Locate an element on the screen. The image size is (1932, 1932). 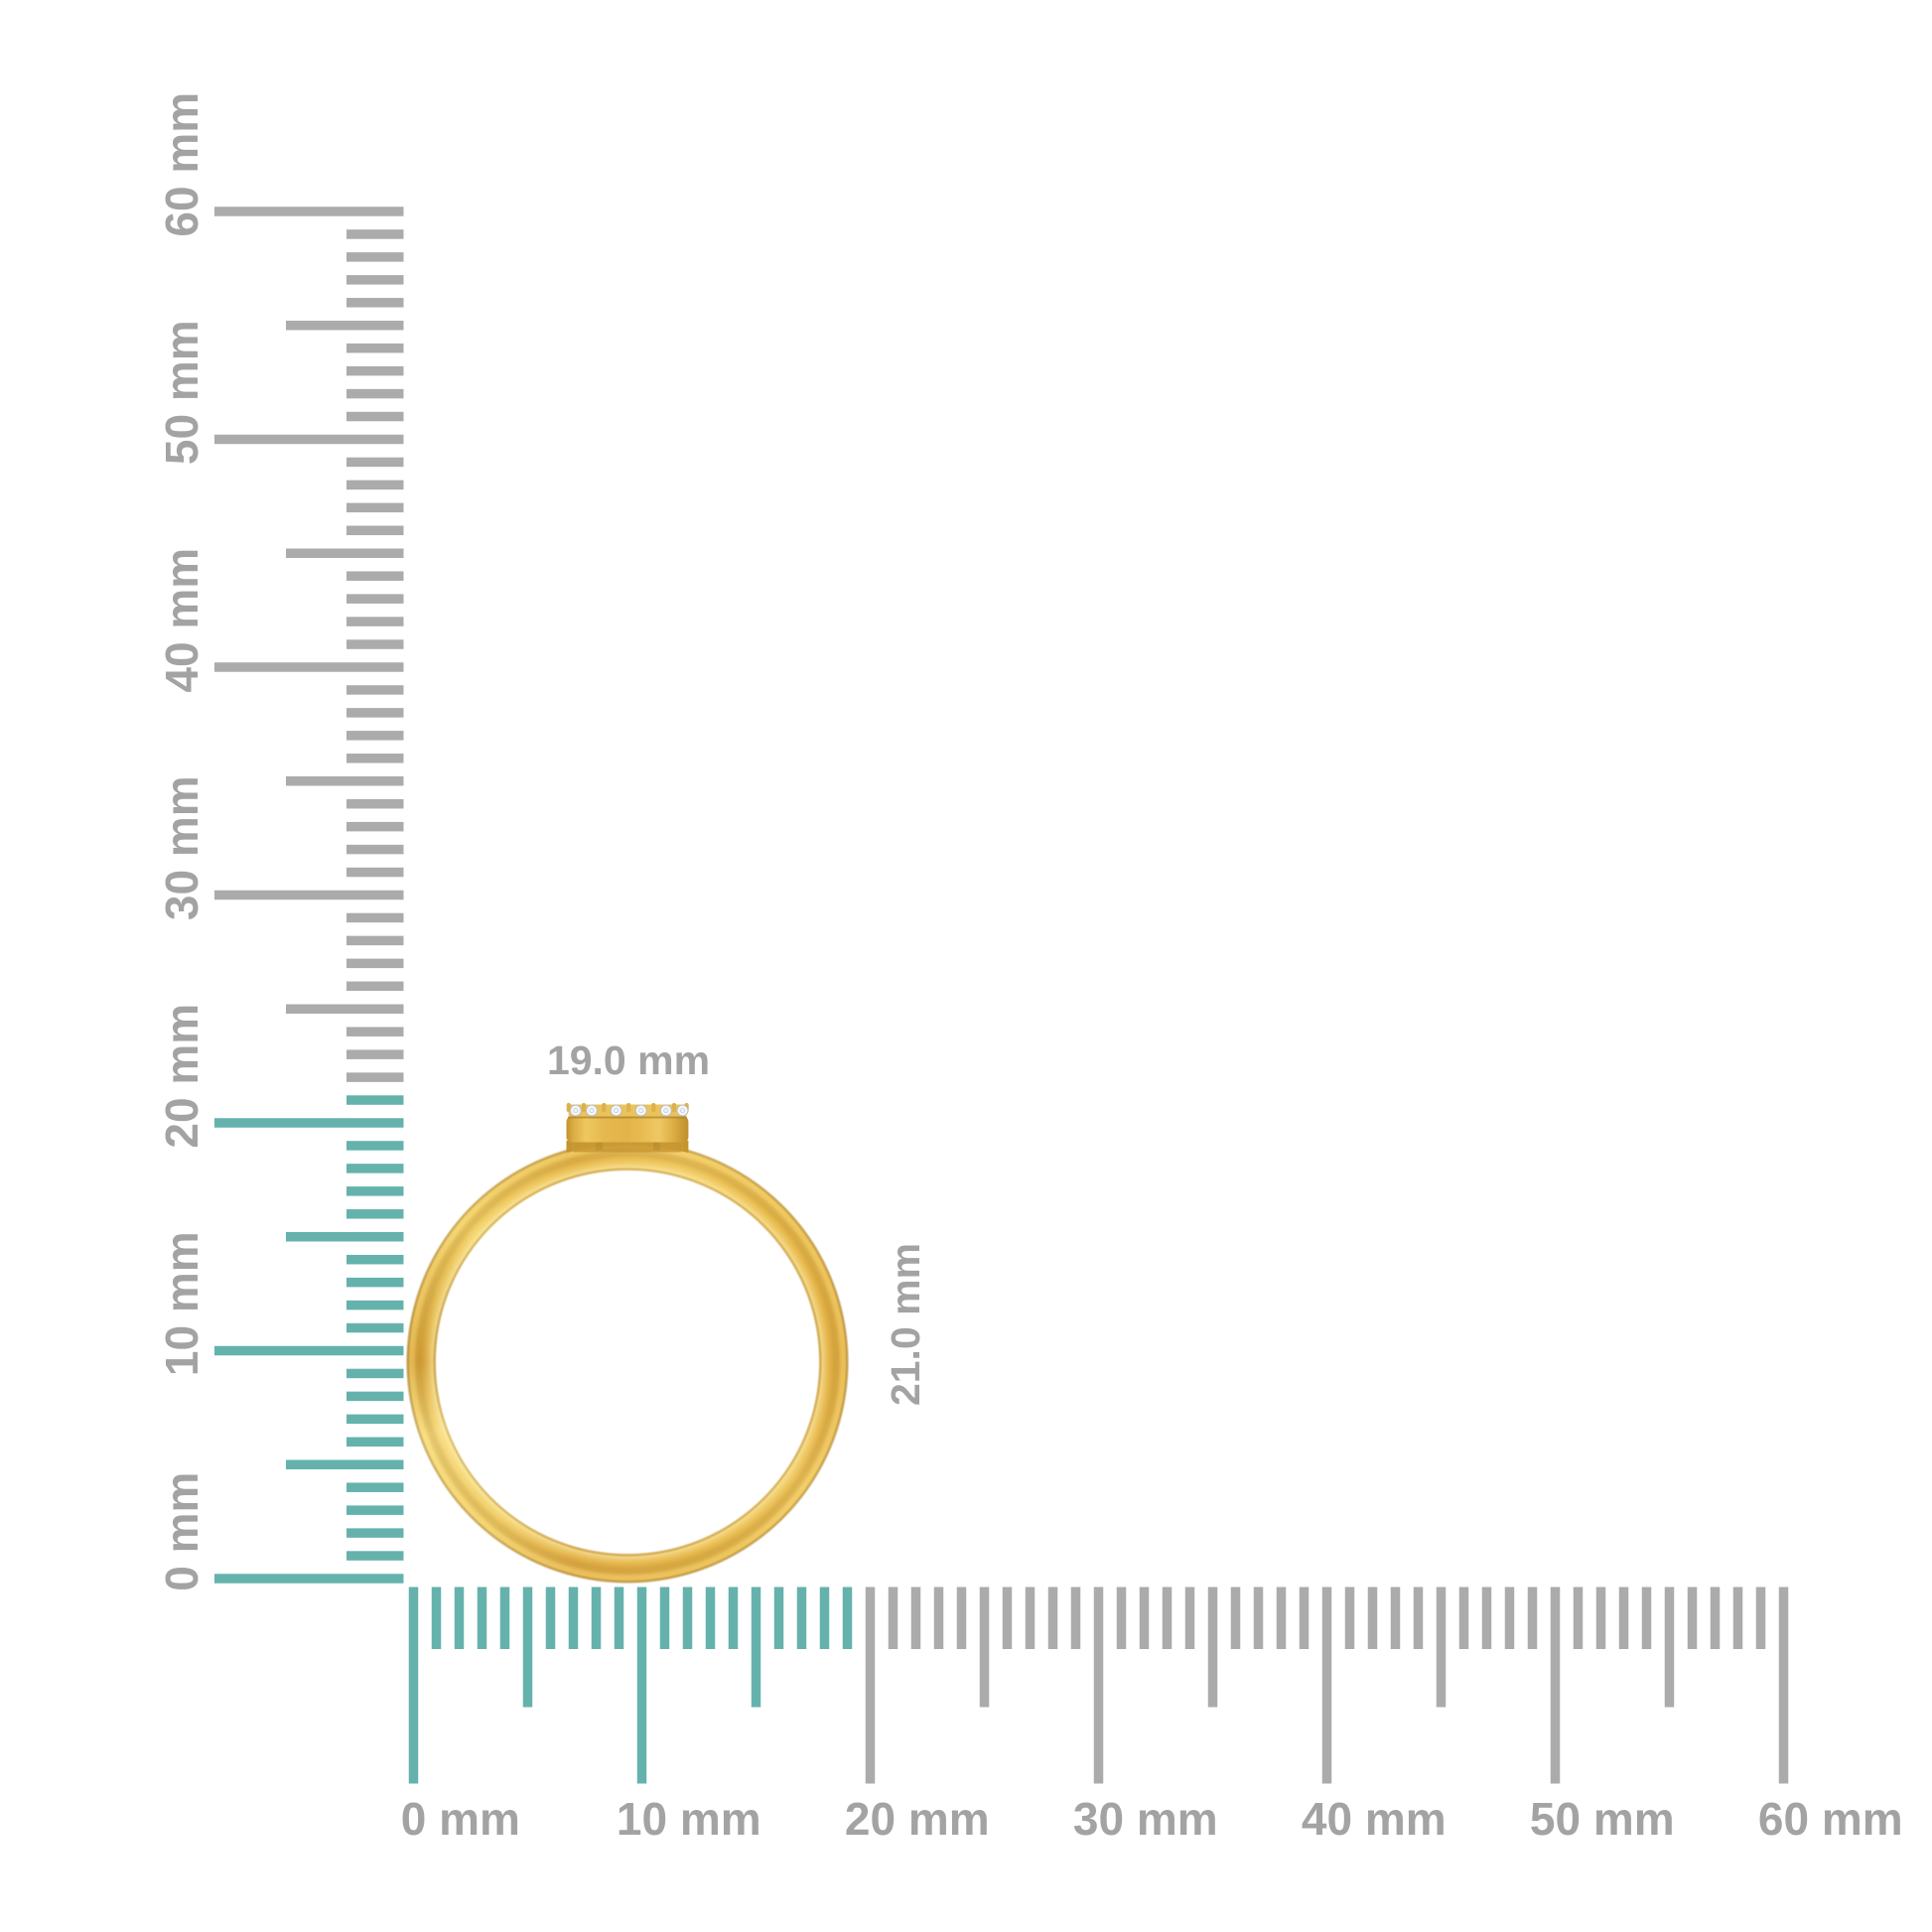
svg-text: 21.0 mm is located at coordinates (906, 1324).